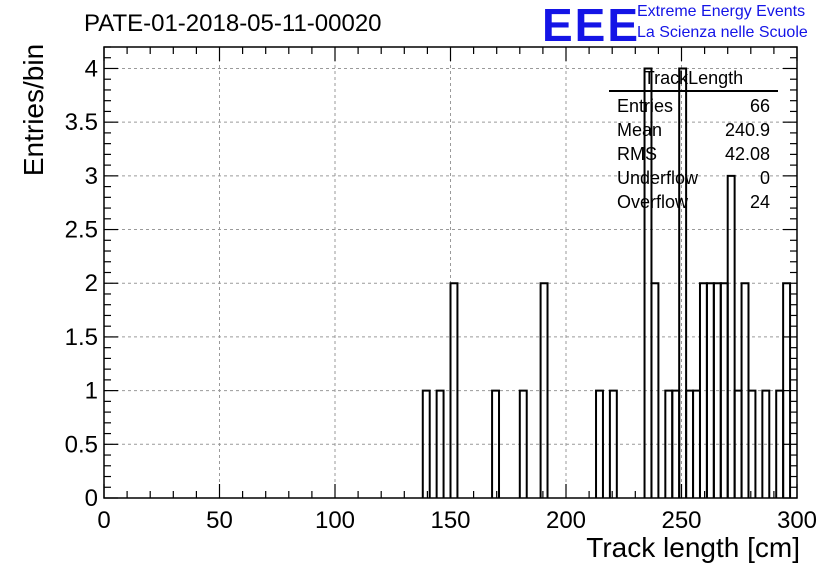 This screenshot has height=572, width=836. I want to click on stats-row-rms: RMS 42.08, so click(693, 154).